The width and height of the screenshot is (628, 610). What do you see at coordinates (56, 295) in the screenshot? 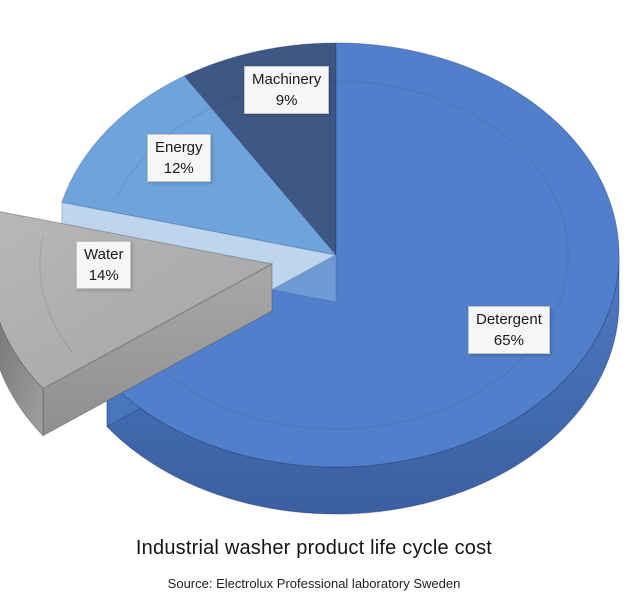
I see `pie-water-bevel-arc` at bounding box center [56, 295].